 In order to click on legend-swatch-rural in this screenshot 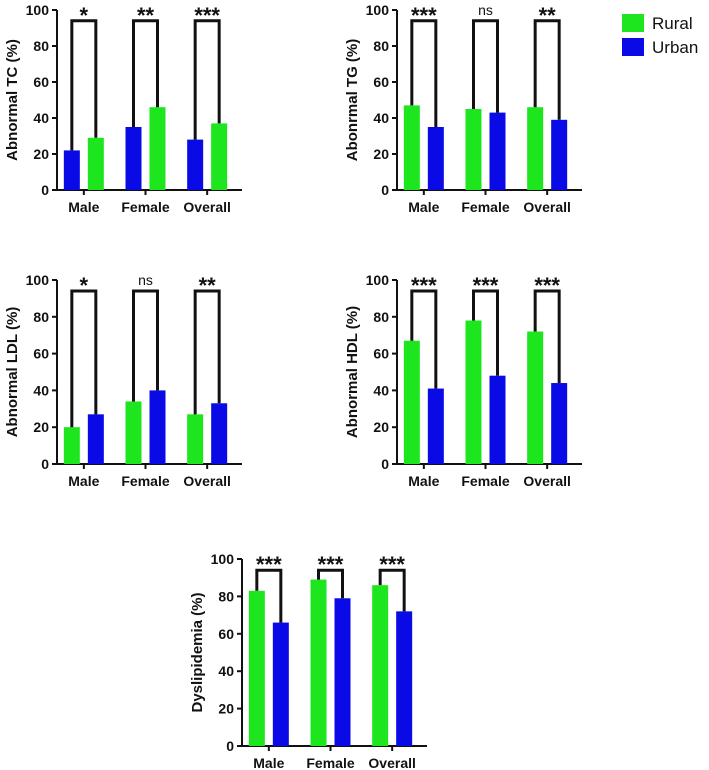, I will do `click(633, 23)`.